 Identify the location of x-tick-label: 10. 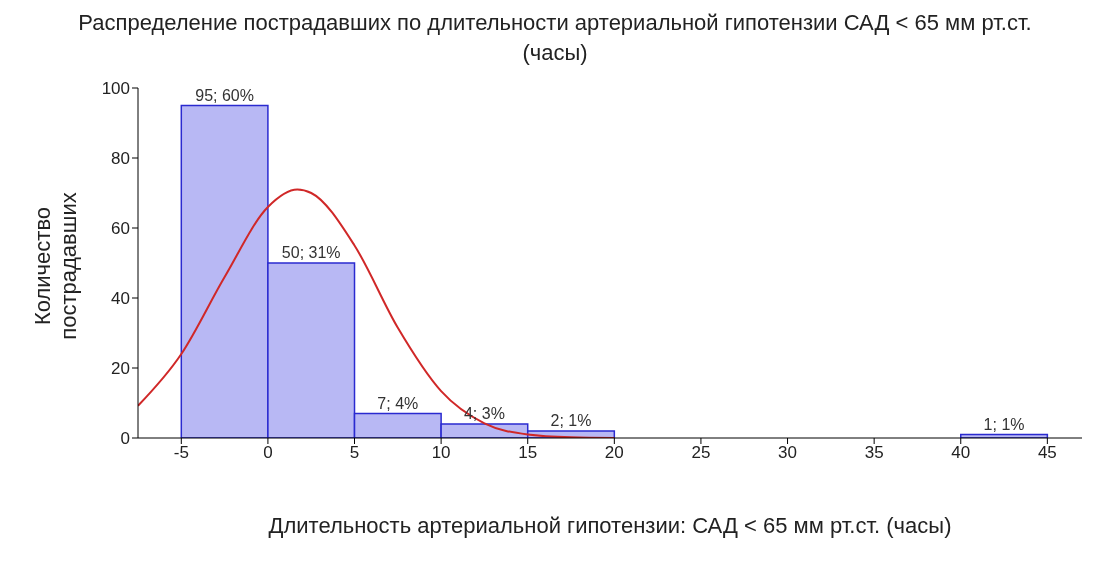
(441, 453).